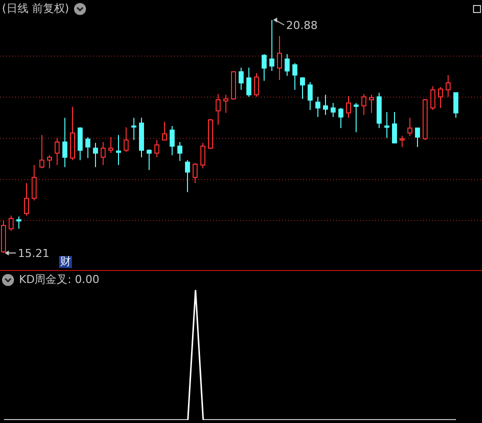 This screenshot has width=482, height=423. Describe the element at coordinates (36, 9) in the screenshot. I see `chart-title: (日线 前复权)` at that location.